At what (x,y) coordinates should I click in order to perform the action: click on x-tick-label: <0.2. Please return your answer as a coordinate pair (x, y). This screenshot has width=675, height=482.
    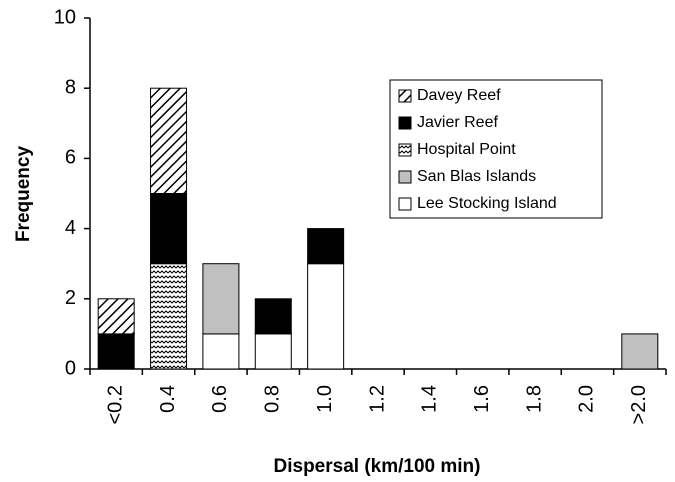
    Looking at the image, I should click on (115, 404).